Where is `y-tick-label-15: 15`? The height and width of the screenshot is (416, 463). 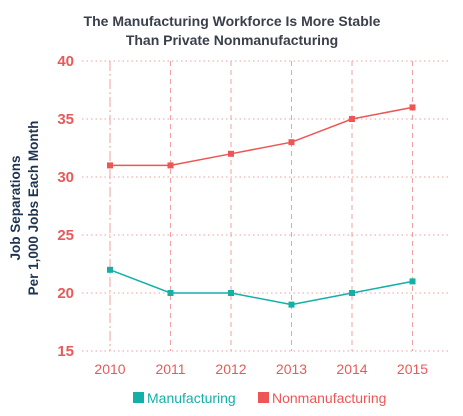
y-tick-label-15: 15 is located at coordinates (65, 351).